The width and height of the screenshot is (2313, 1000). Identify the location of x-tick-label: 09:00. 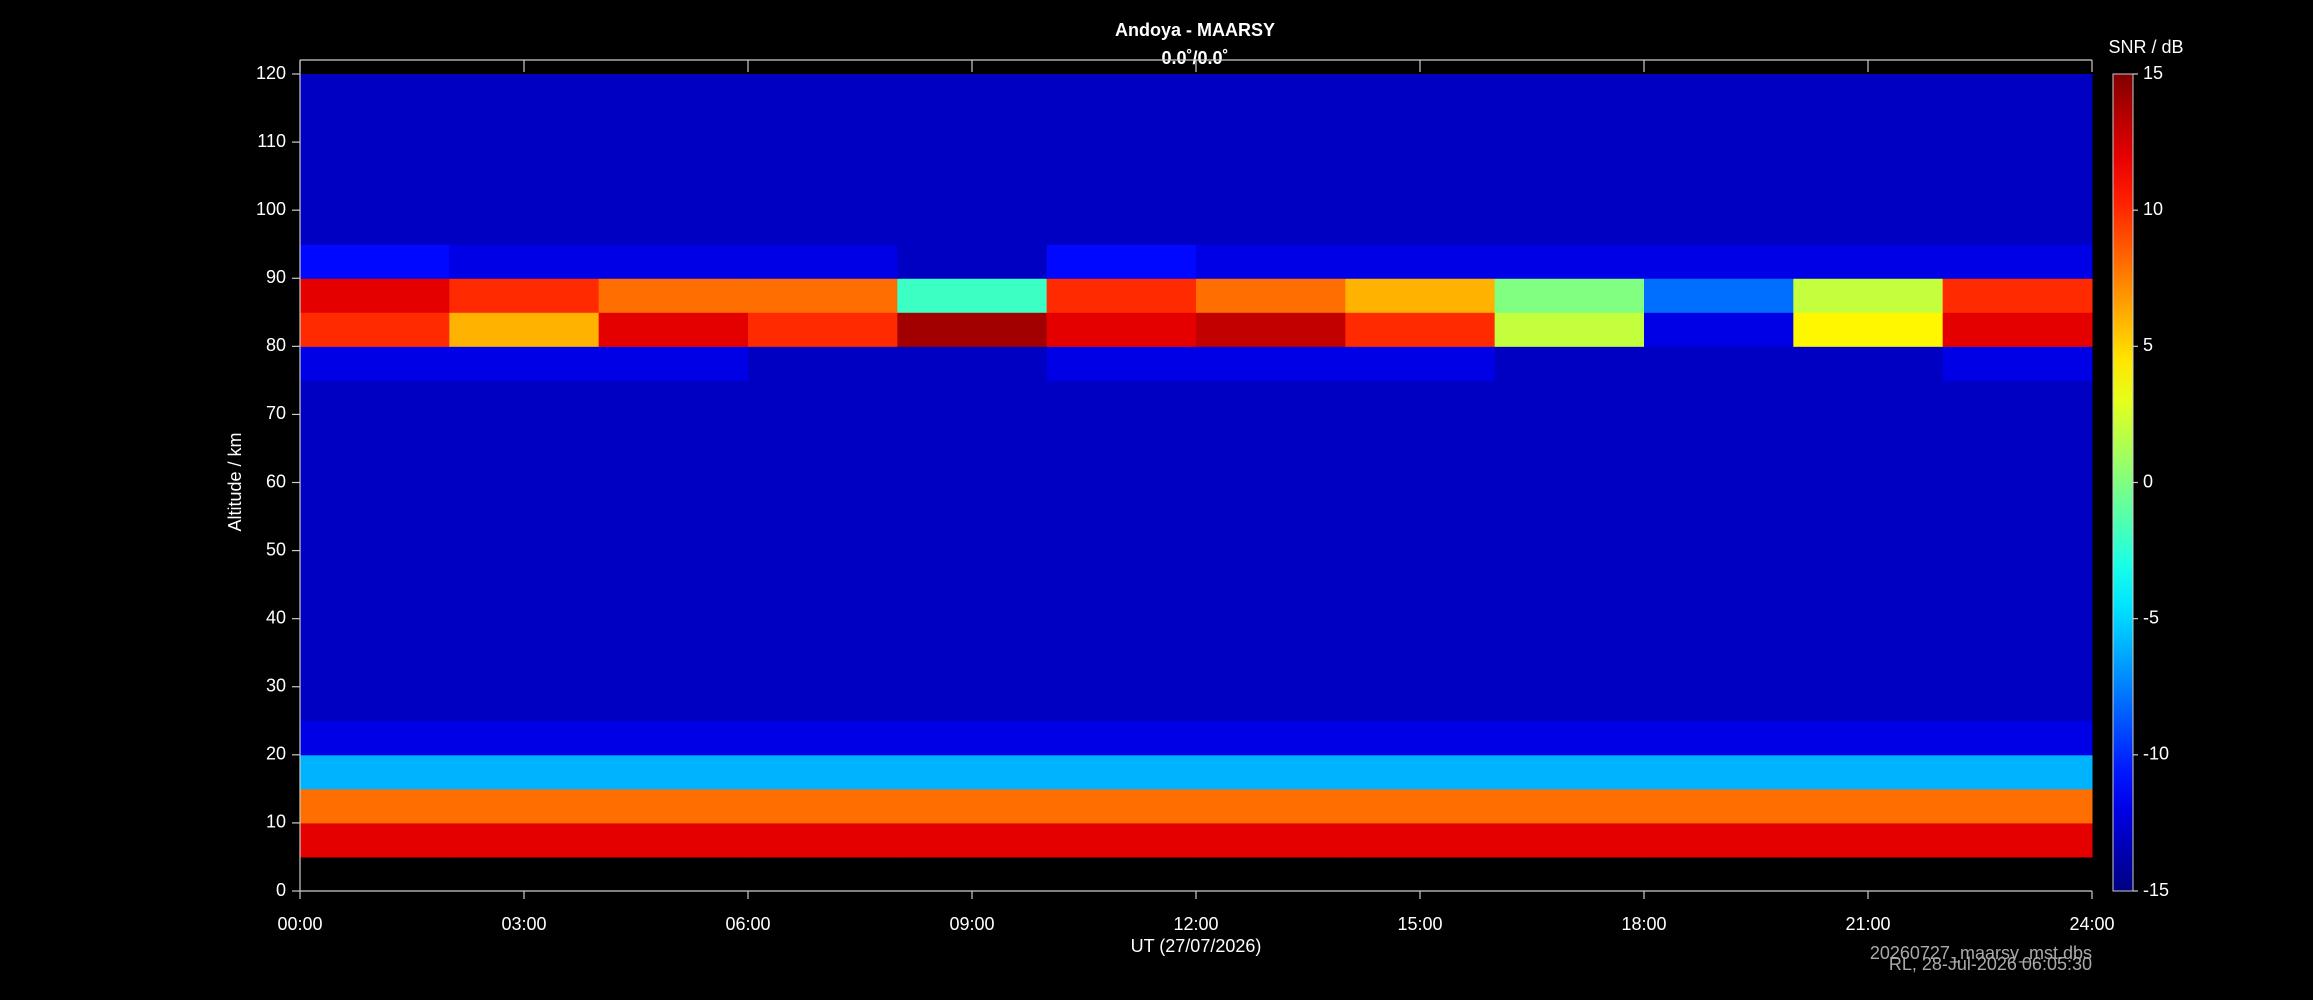
(971, 924).